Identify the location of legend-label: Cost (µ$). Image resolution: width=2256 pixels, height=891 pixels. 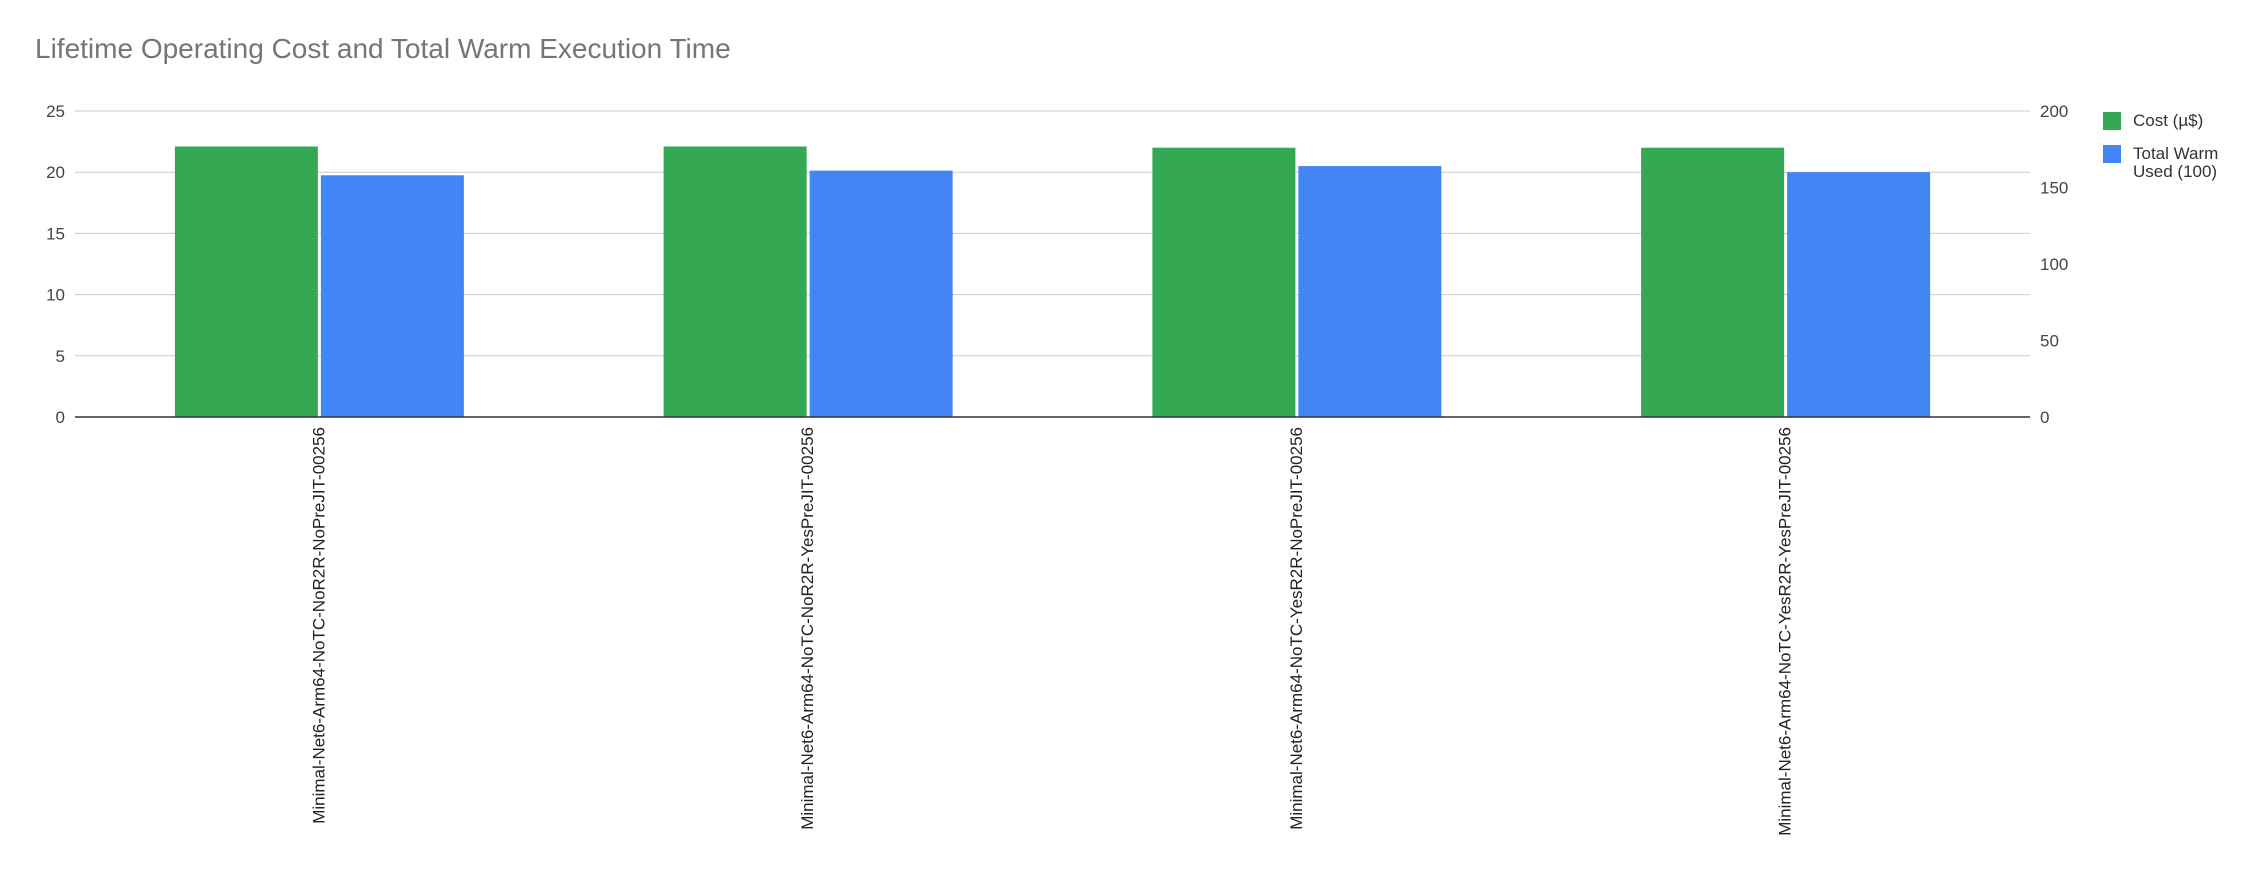
(2168, 120).